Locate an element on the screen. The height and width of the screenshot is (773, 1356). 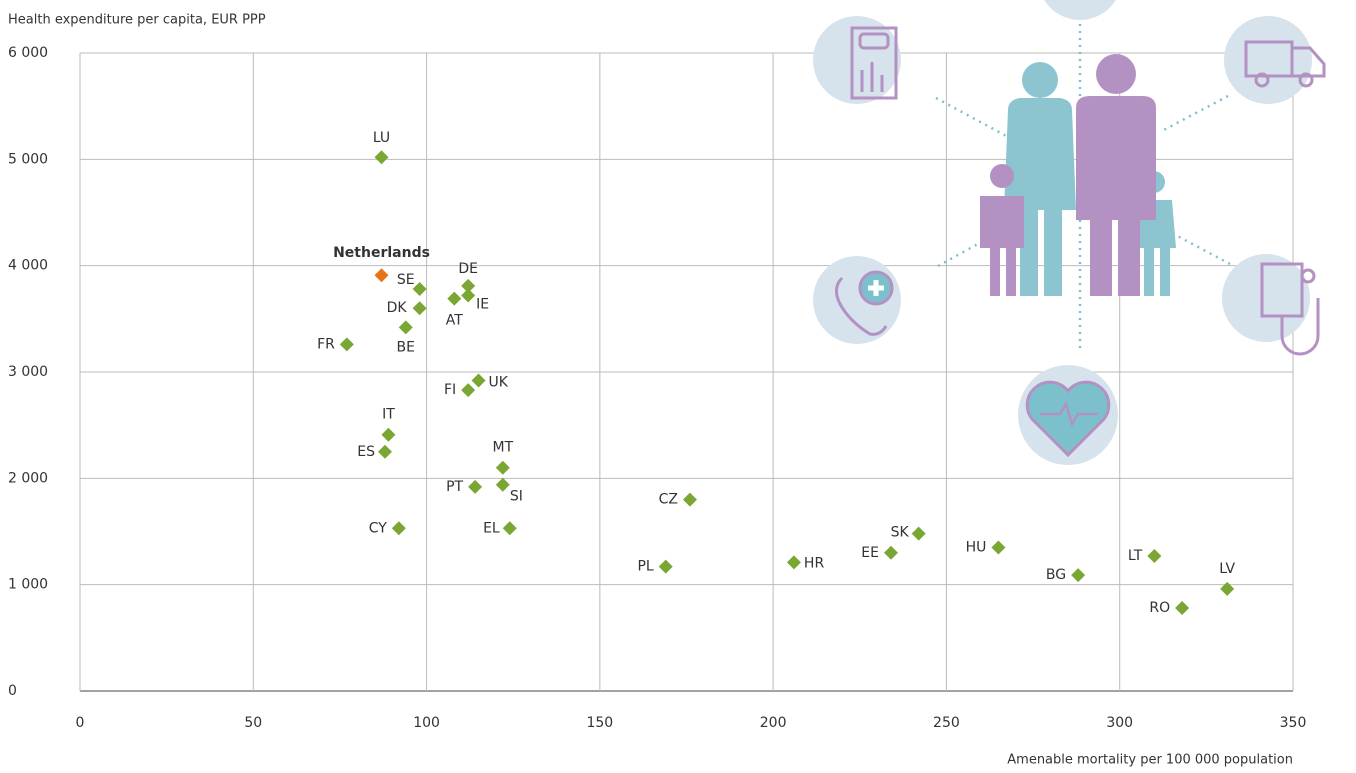
point-label: LT is located at coordinates (1135, 556).